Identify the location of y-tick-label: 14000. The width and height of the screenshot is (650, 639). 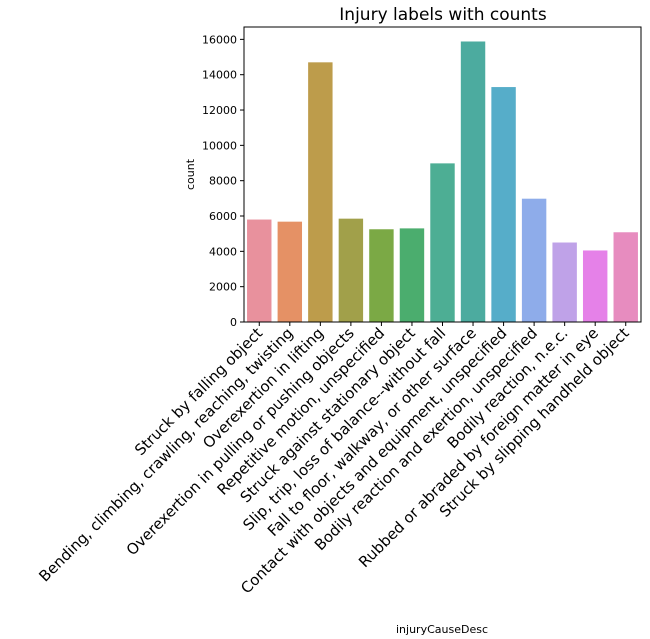
(219, 75).